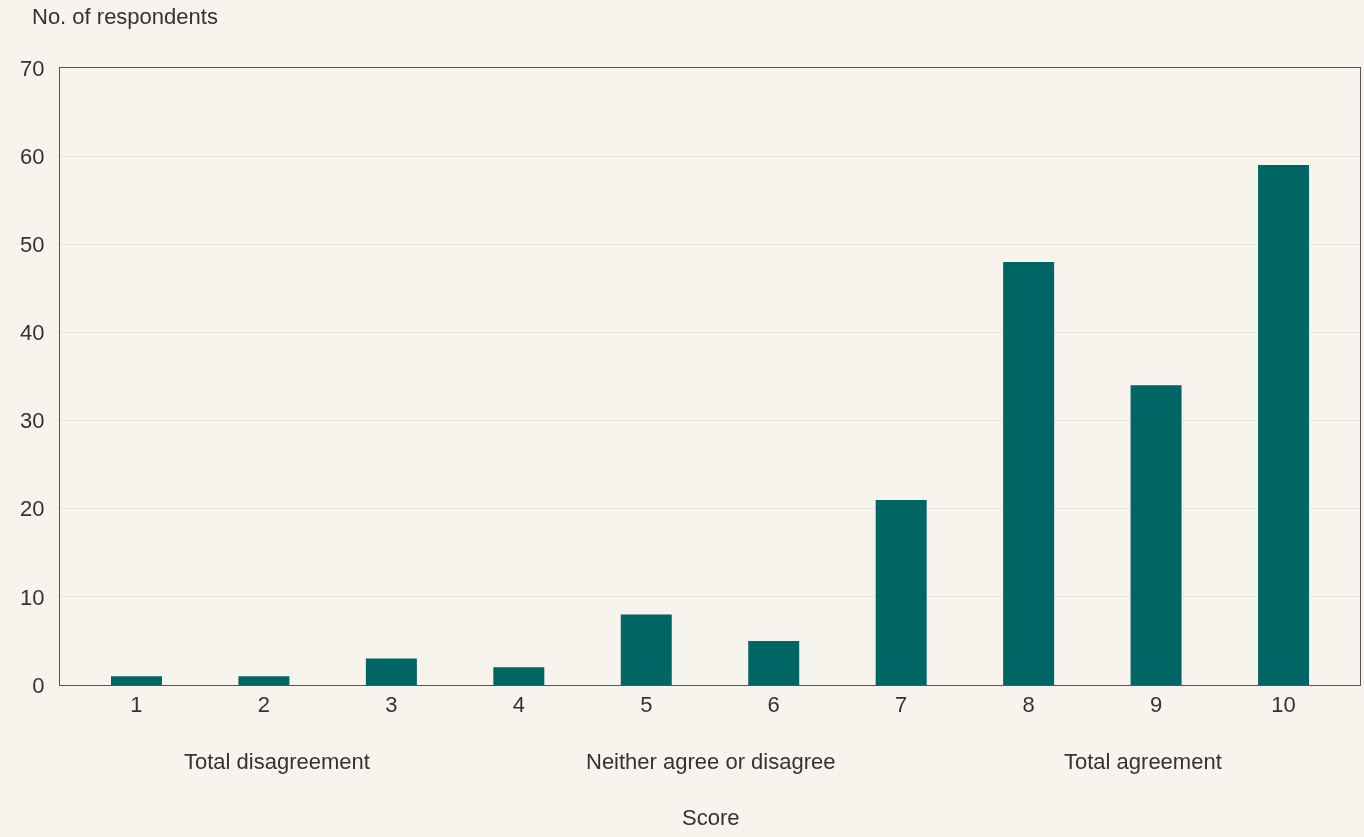 The width and height of the screenshot is (1364, 837). I want to click on x-tick-label: 1, so click(136, 705).